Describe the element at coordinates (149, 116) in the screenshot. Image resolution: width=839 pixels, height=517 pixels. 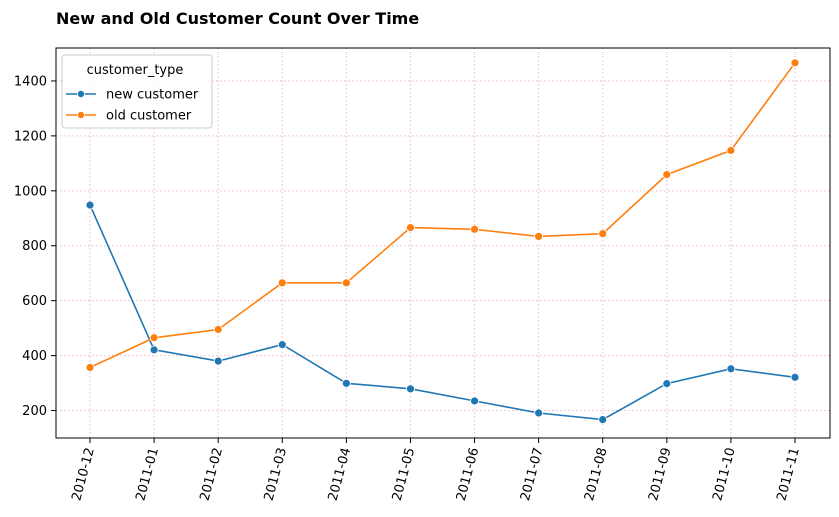
I see `legend-label: old customer` at that location.